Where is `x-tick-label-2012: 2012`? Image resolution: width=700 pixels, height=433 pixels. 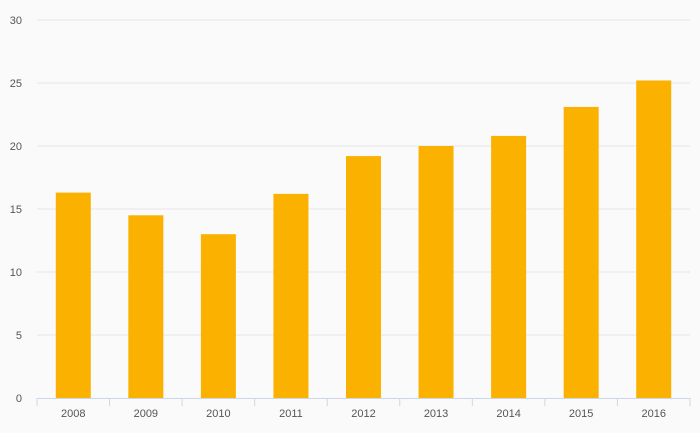
x-tick-label-2012: 2012 is located at coordinates (363, 414).